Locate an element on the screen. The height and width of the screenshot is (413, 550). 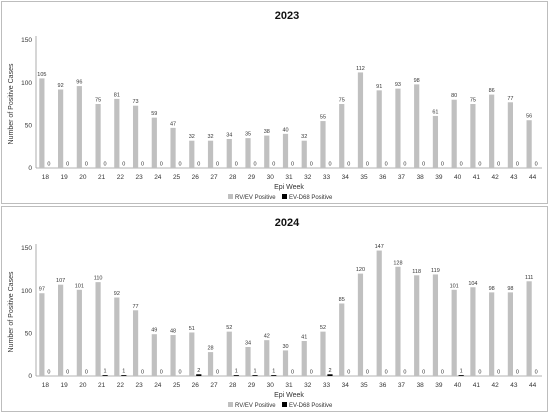
y-axis-label: Number of Positive Cases is located at coordinates (11, 103).